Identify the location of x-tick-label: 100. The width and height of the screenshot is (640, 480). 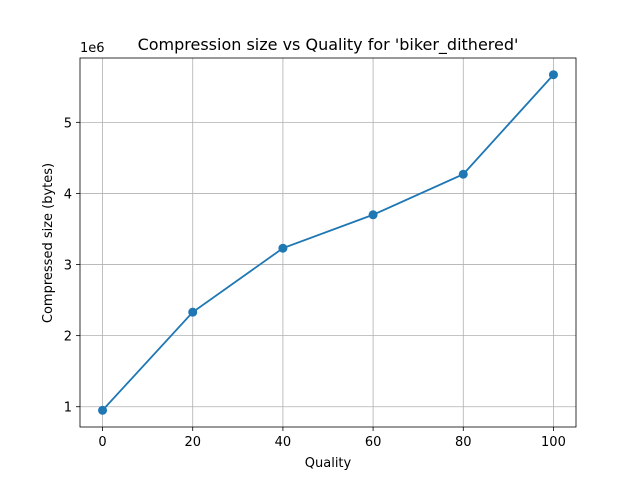
(553, 442).